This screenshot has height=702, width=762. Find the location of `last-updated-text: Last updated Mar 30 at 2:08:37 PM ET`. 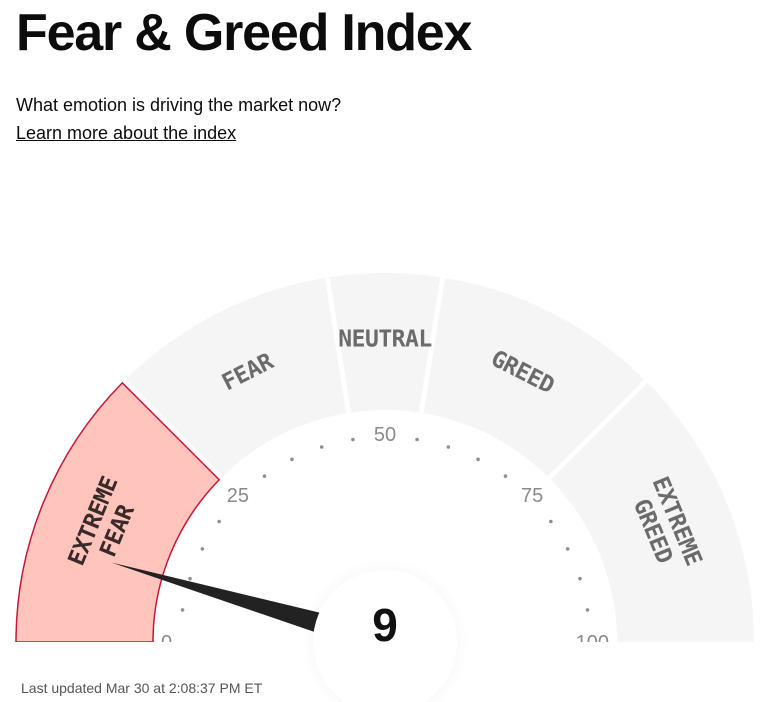

last-updated-text: Last updated Mar 30 at 2:08:37 PM ET is located at coordinates (142, 688).